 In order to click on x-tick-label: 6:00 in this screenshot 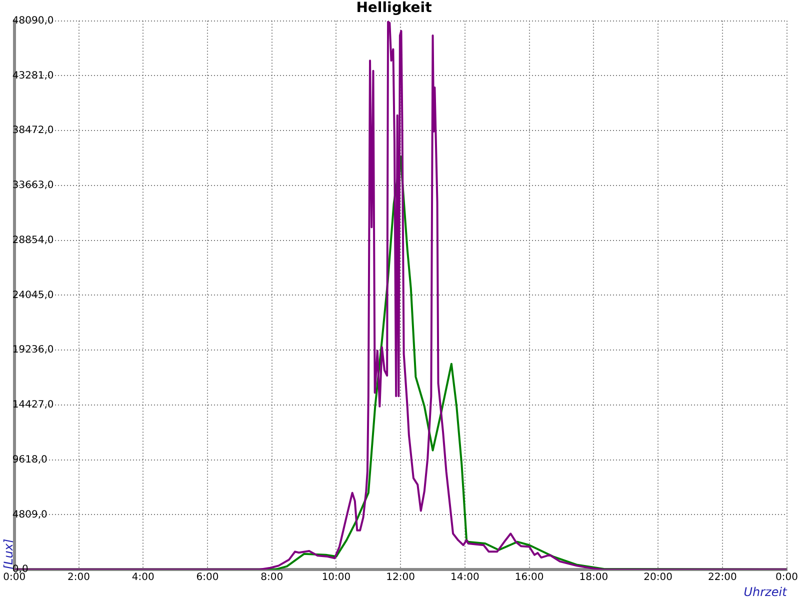, I will do `click(207, 578)`.